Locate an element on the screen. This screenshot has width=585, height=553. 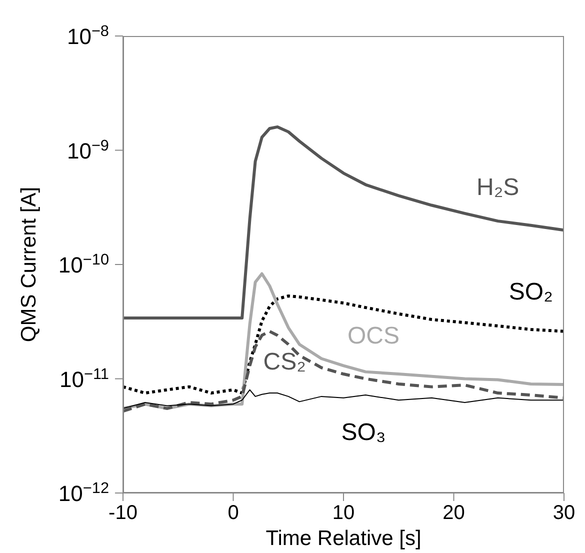
x-tick-label: 30 is located at coordinates (564, 513).